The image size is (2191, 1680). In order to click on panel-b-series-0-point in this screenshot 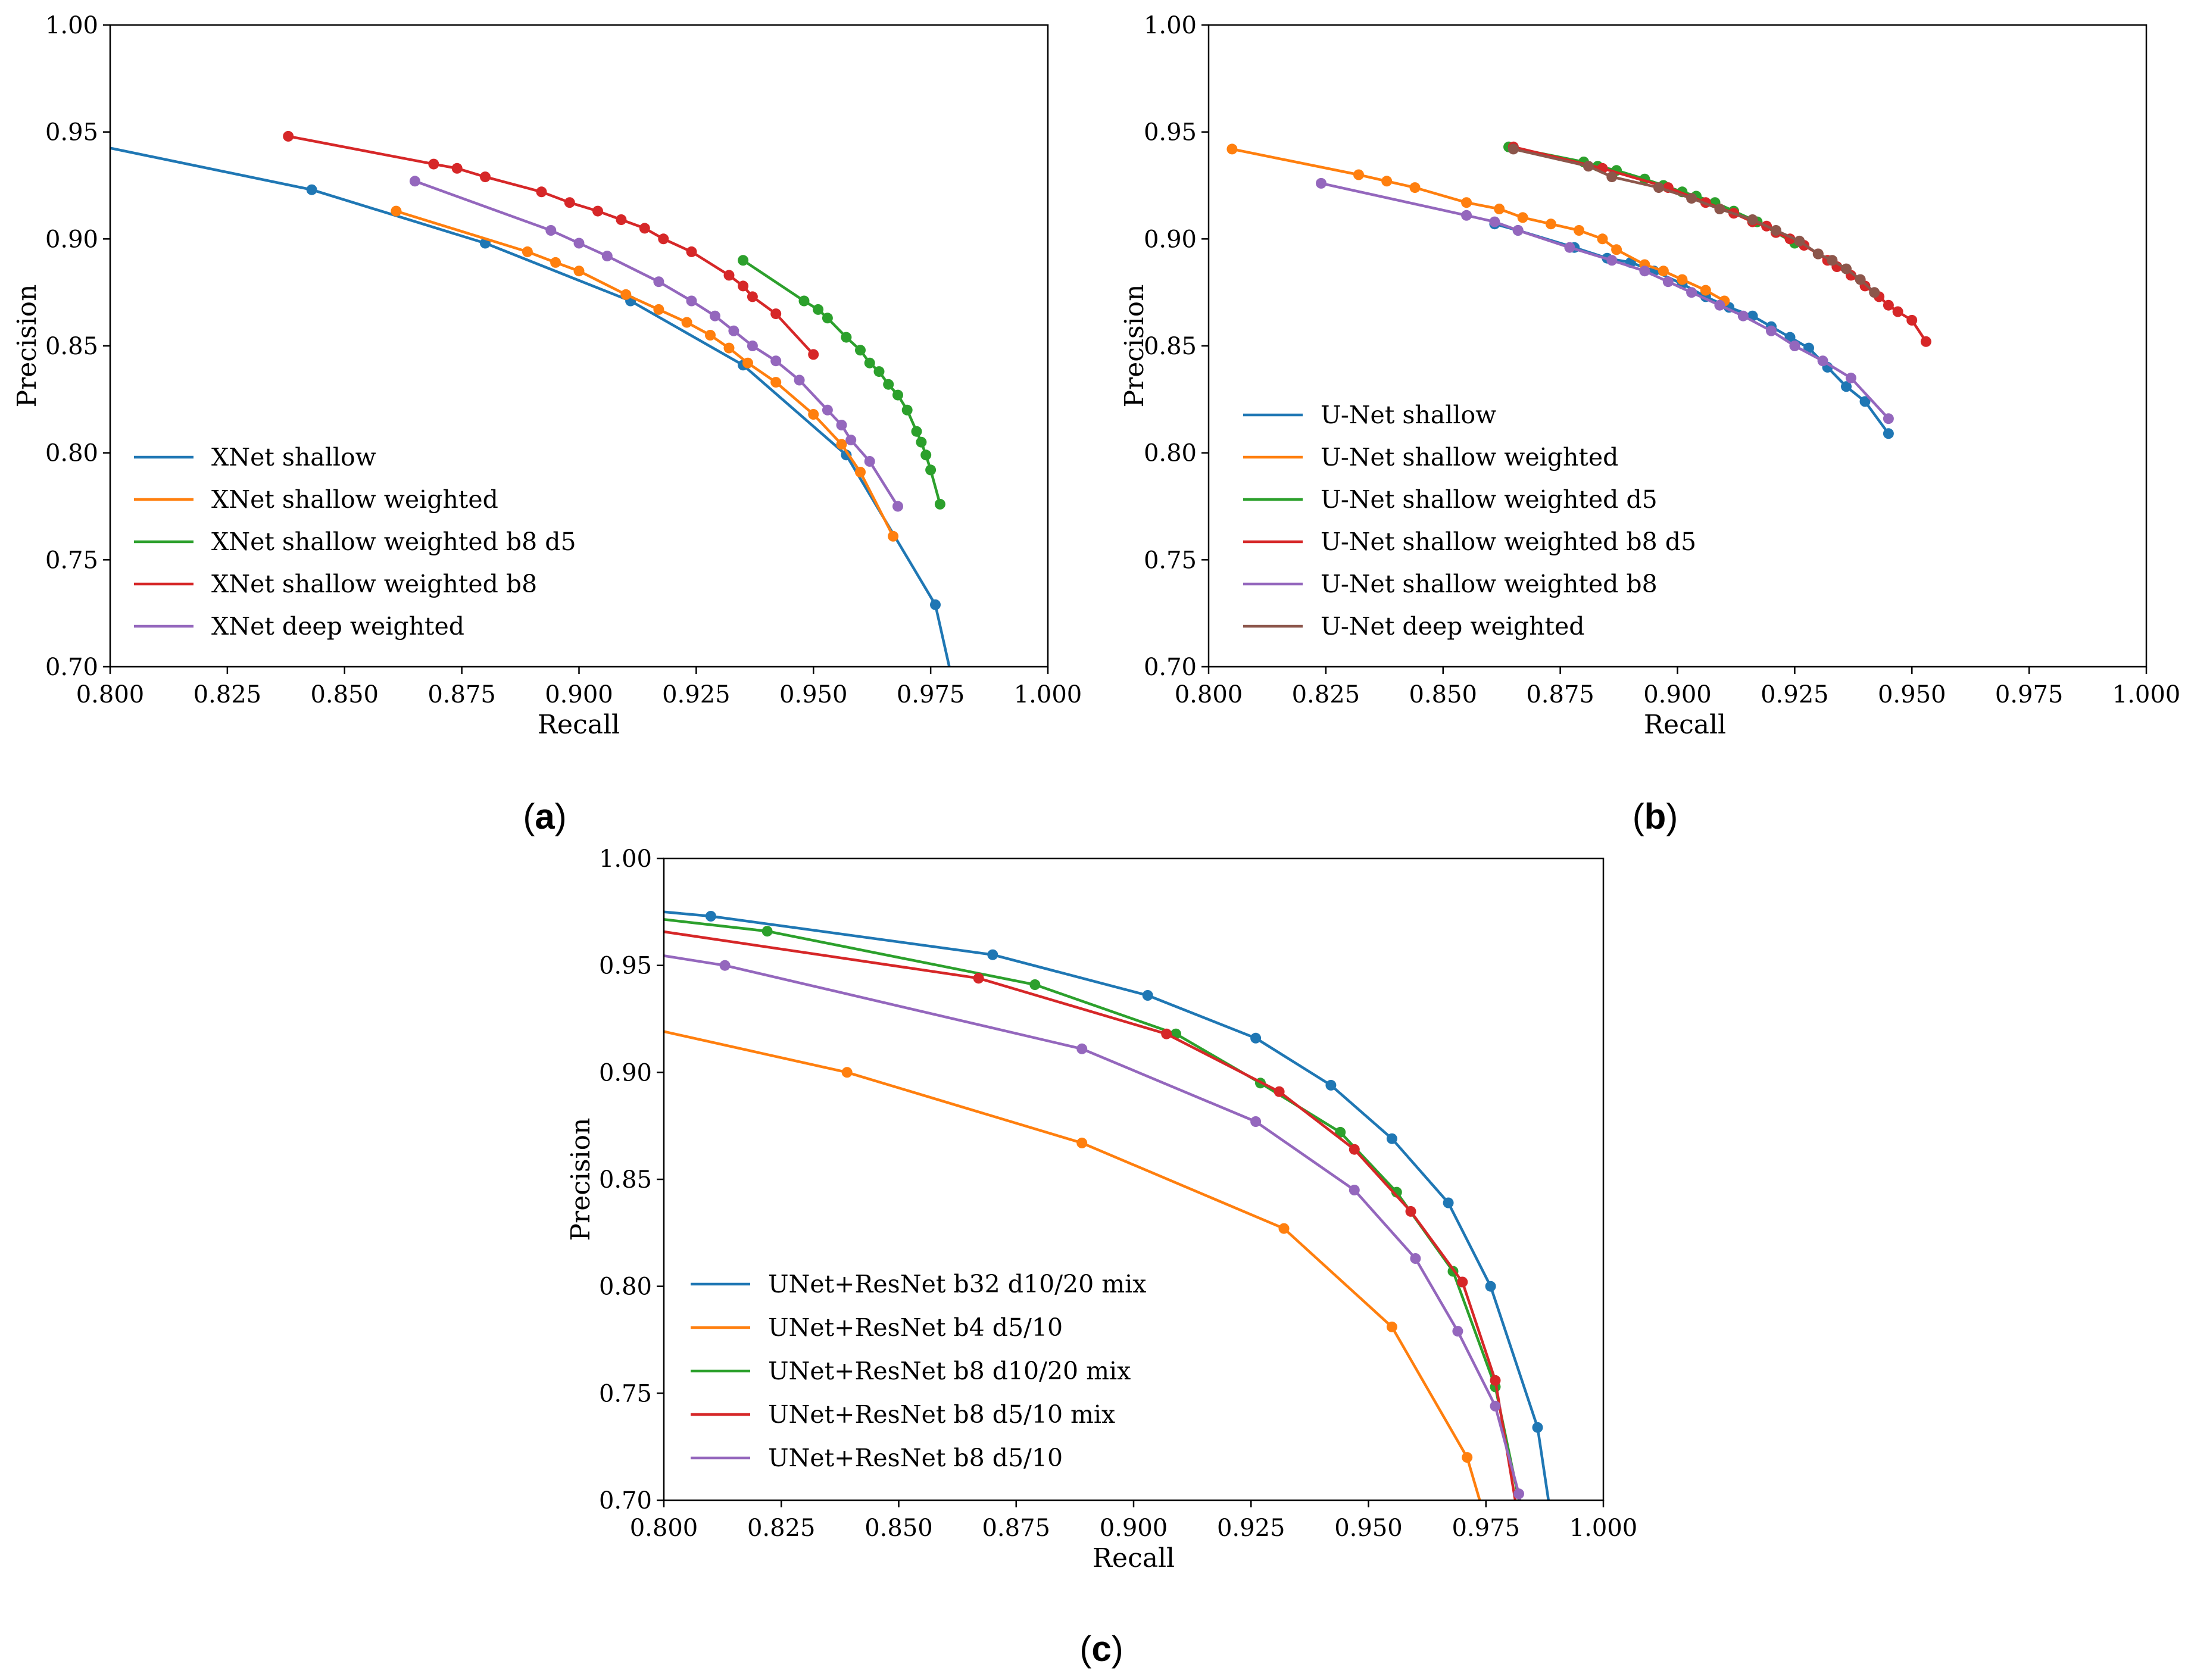, I will do `click(1889, 434)`.